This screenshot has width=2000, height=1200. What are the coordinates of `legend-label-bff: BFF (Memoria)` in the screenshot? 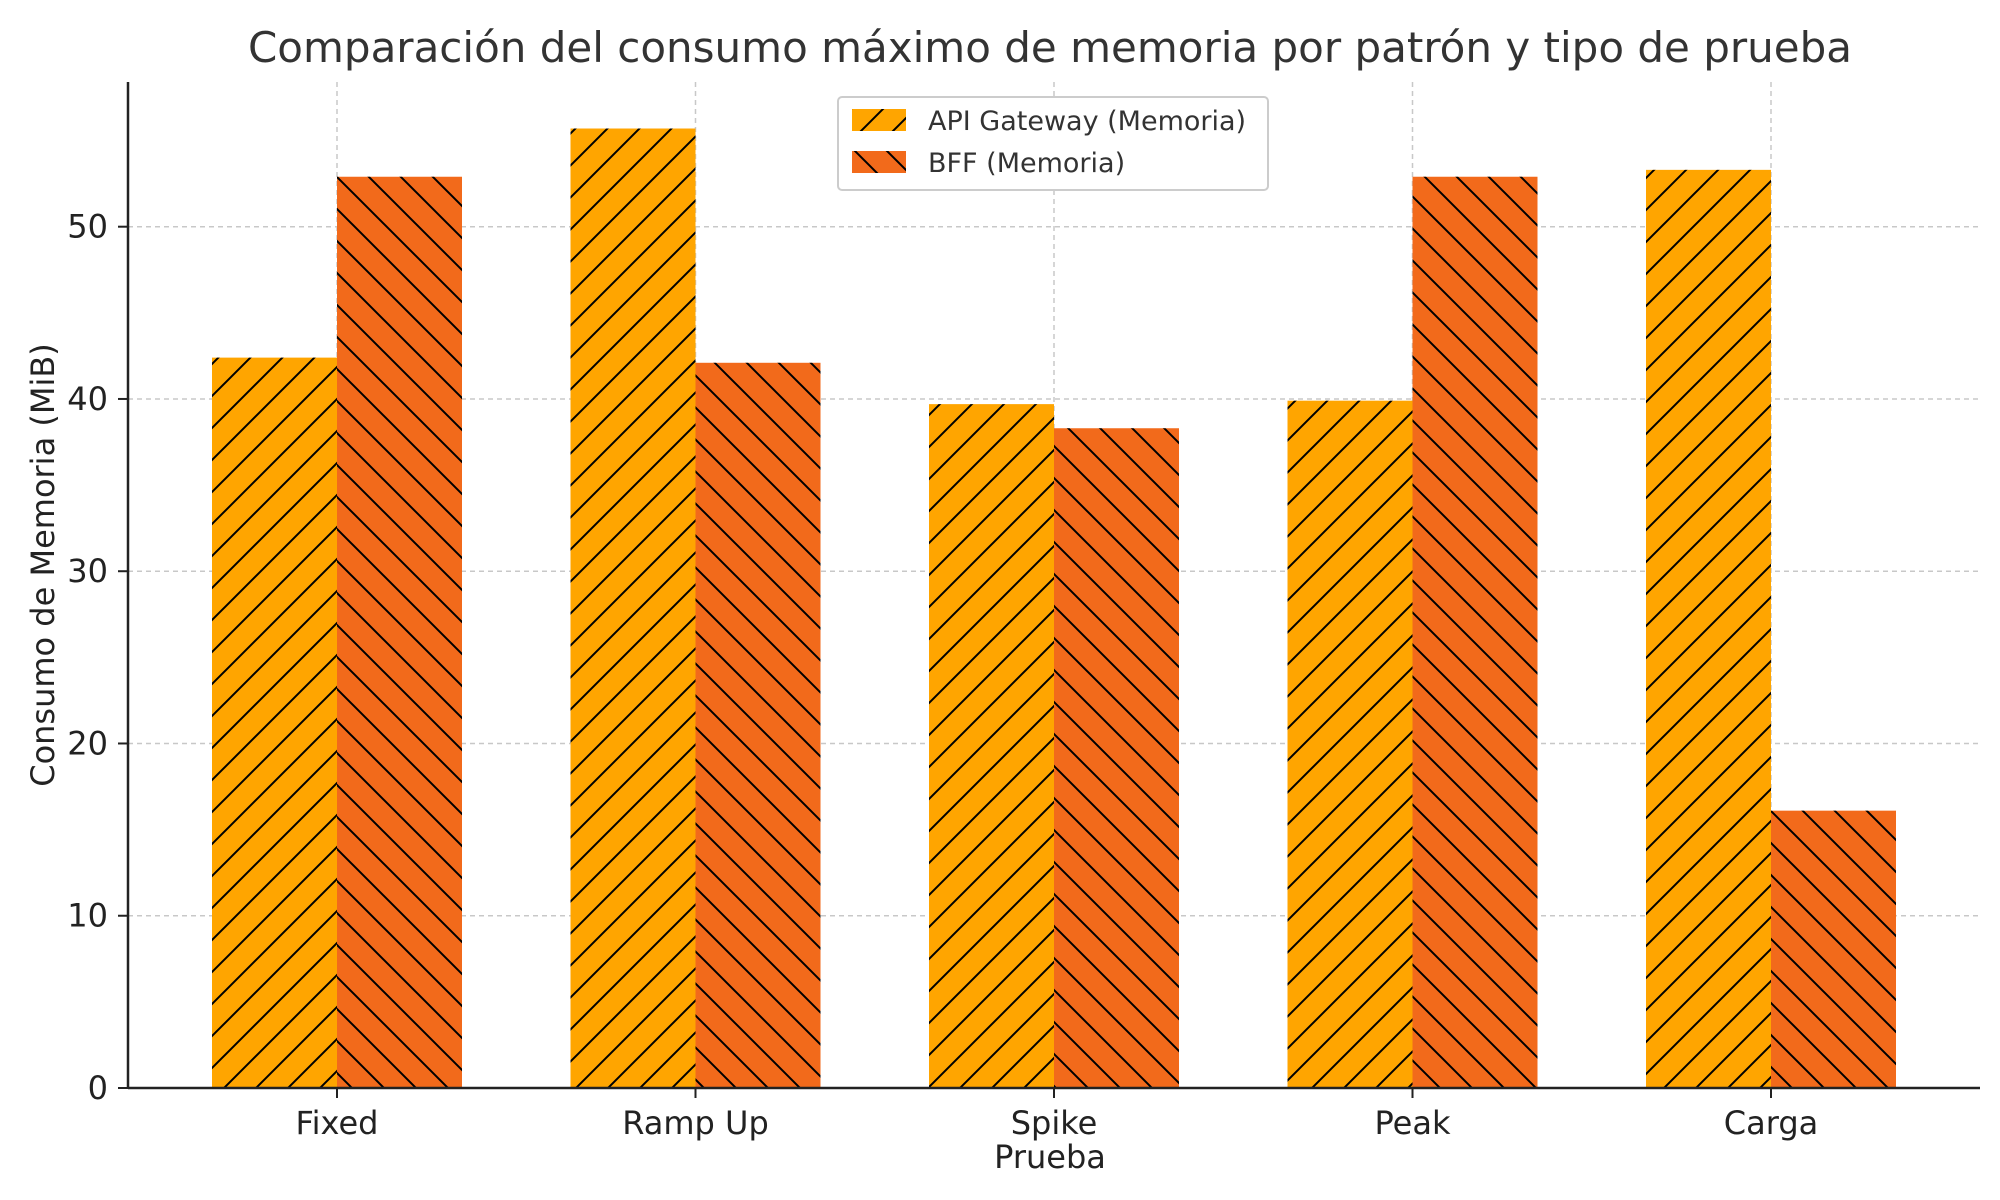 It's located at (1026, 163).